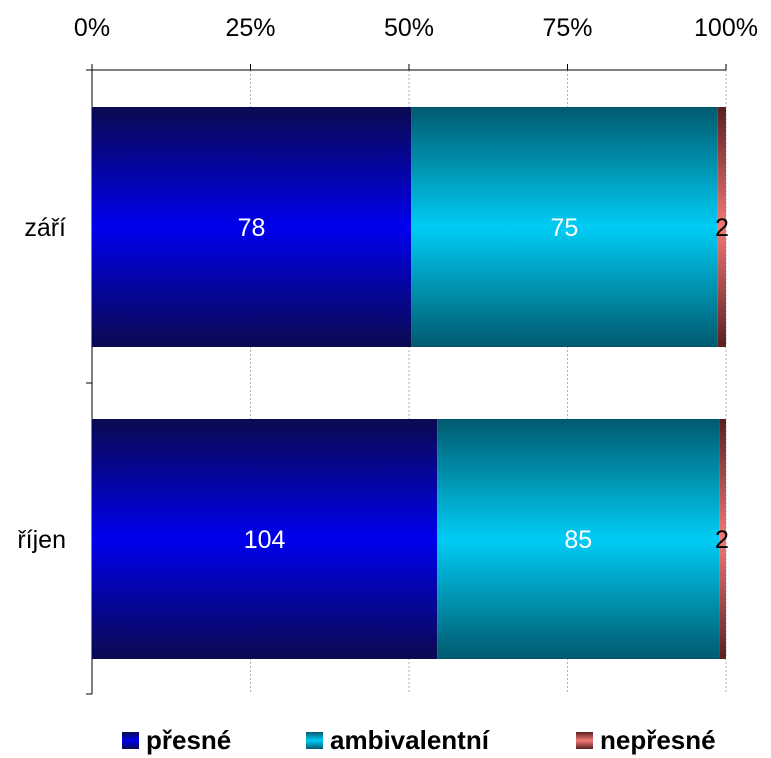  I want to click on data-label: 75, so click(565, 228).